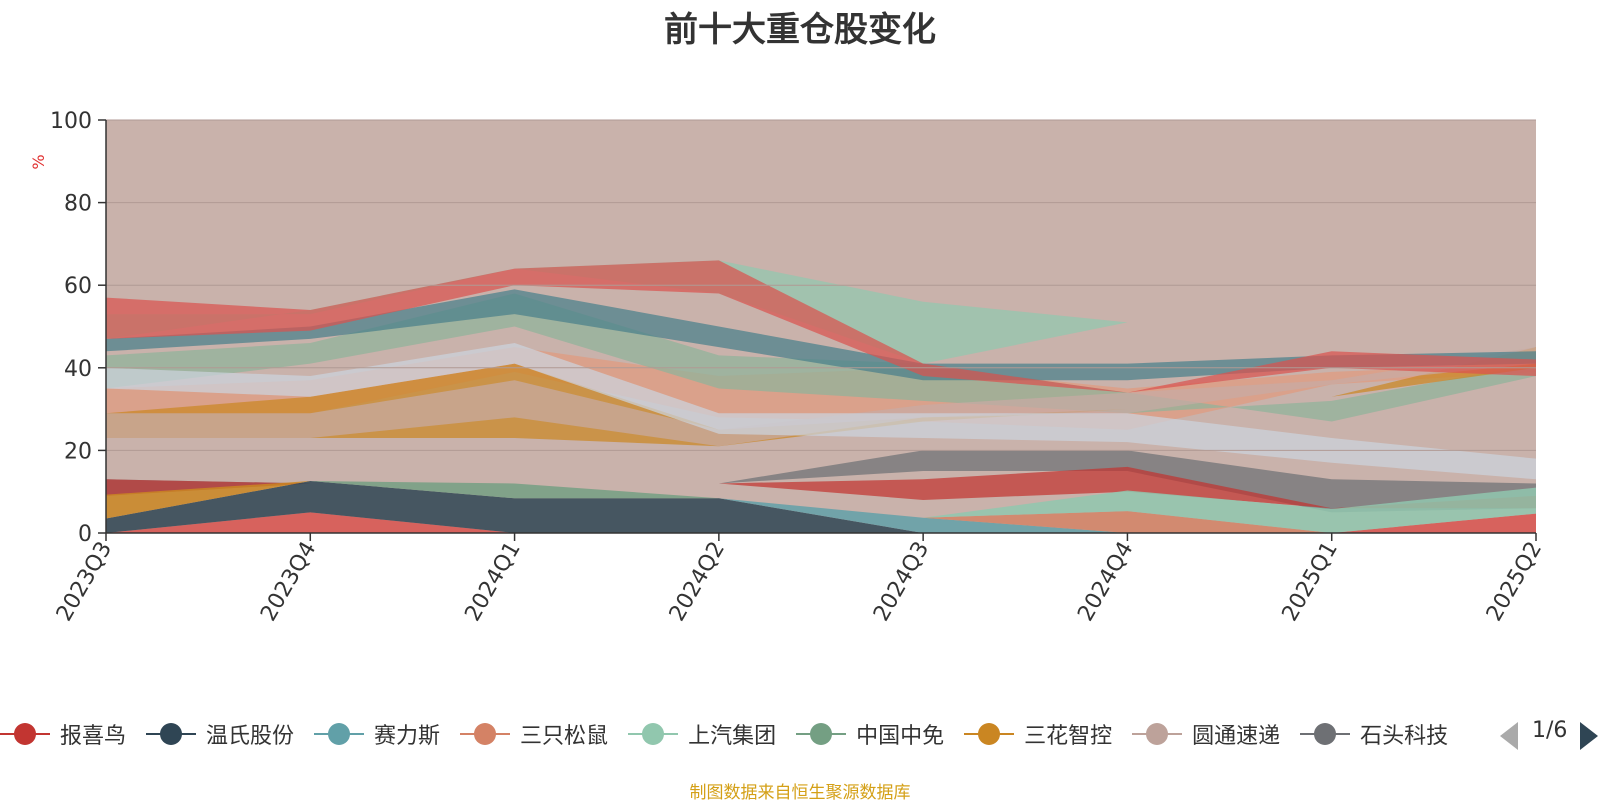 The image size is (1600, 803). I want to click on x-tick-label: 2024Q2, so click(697, 582).